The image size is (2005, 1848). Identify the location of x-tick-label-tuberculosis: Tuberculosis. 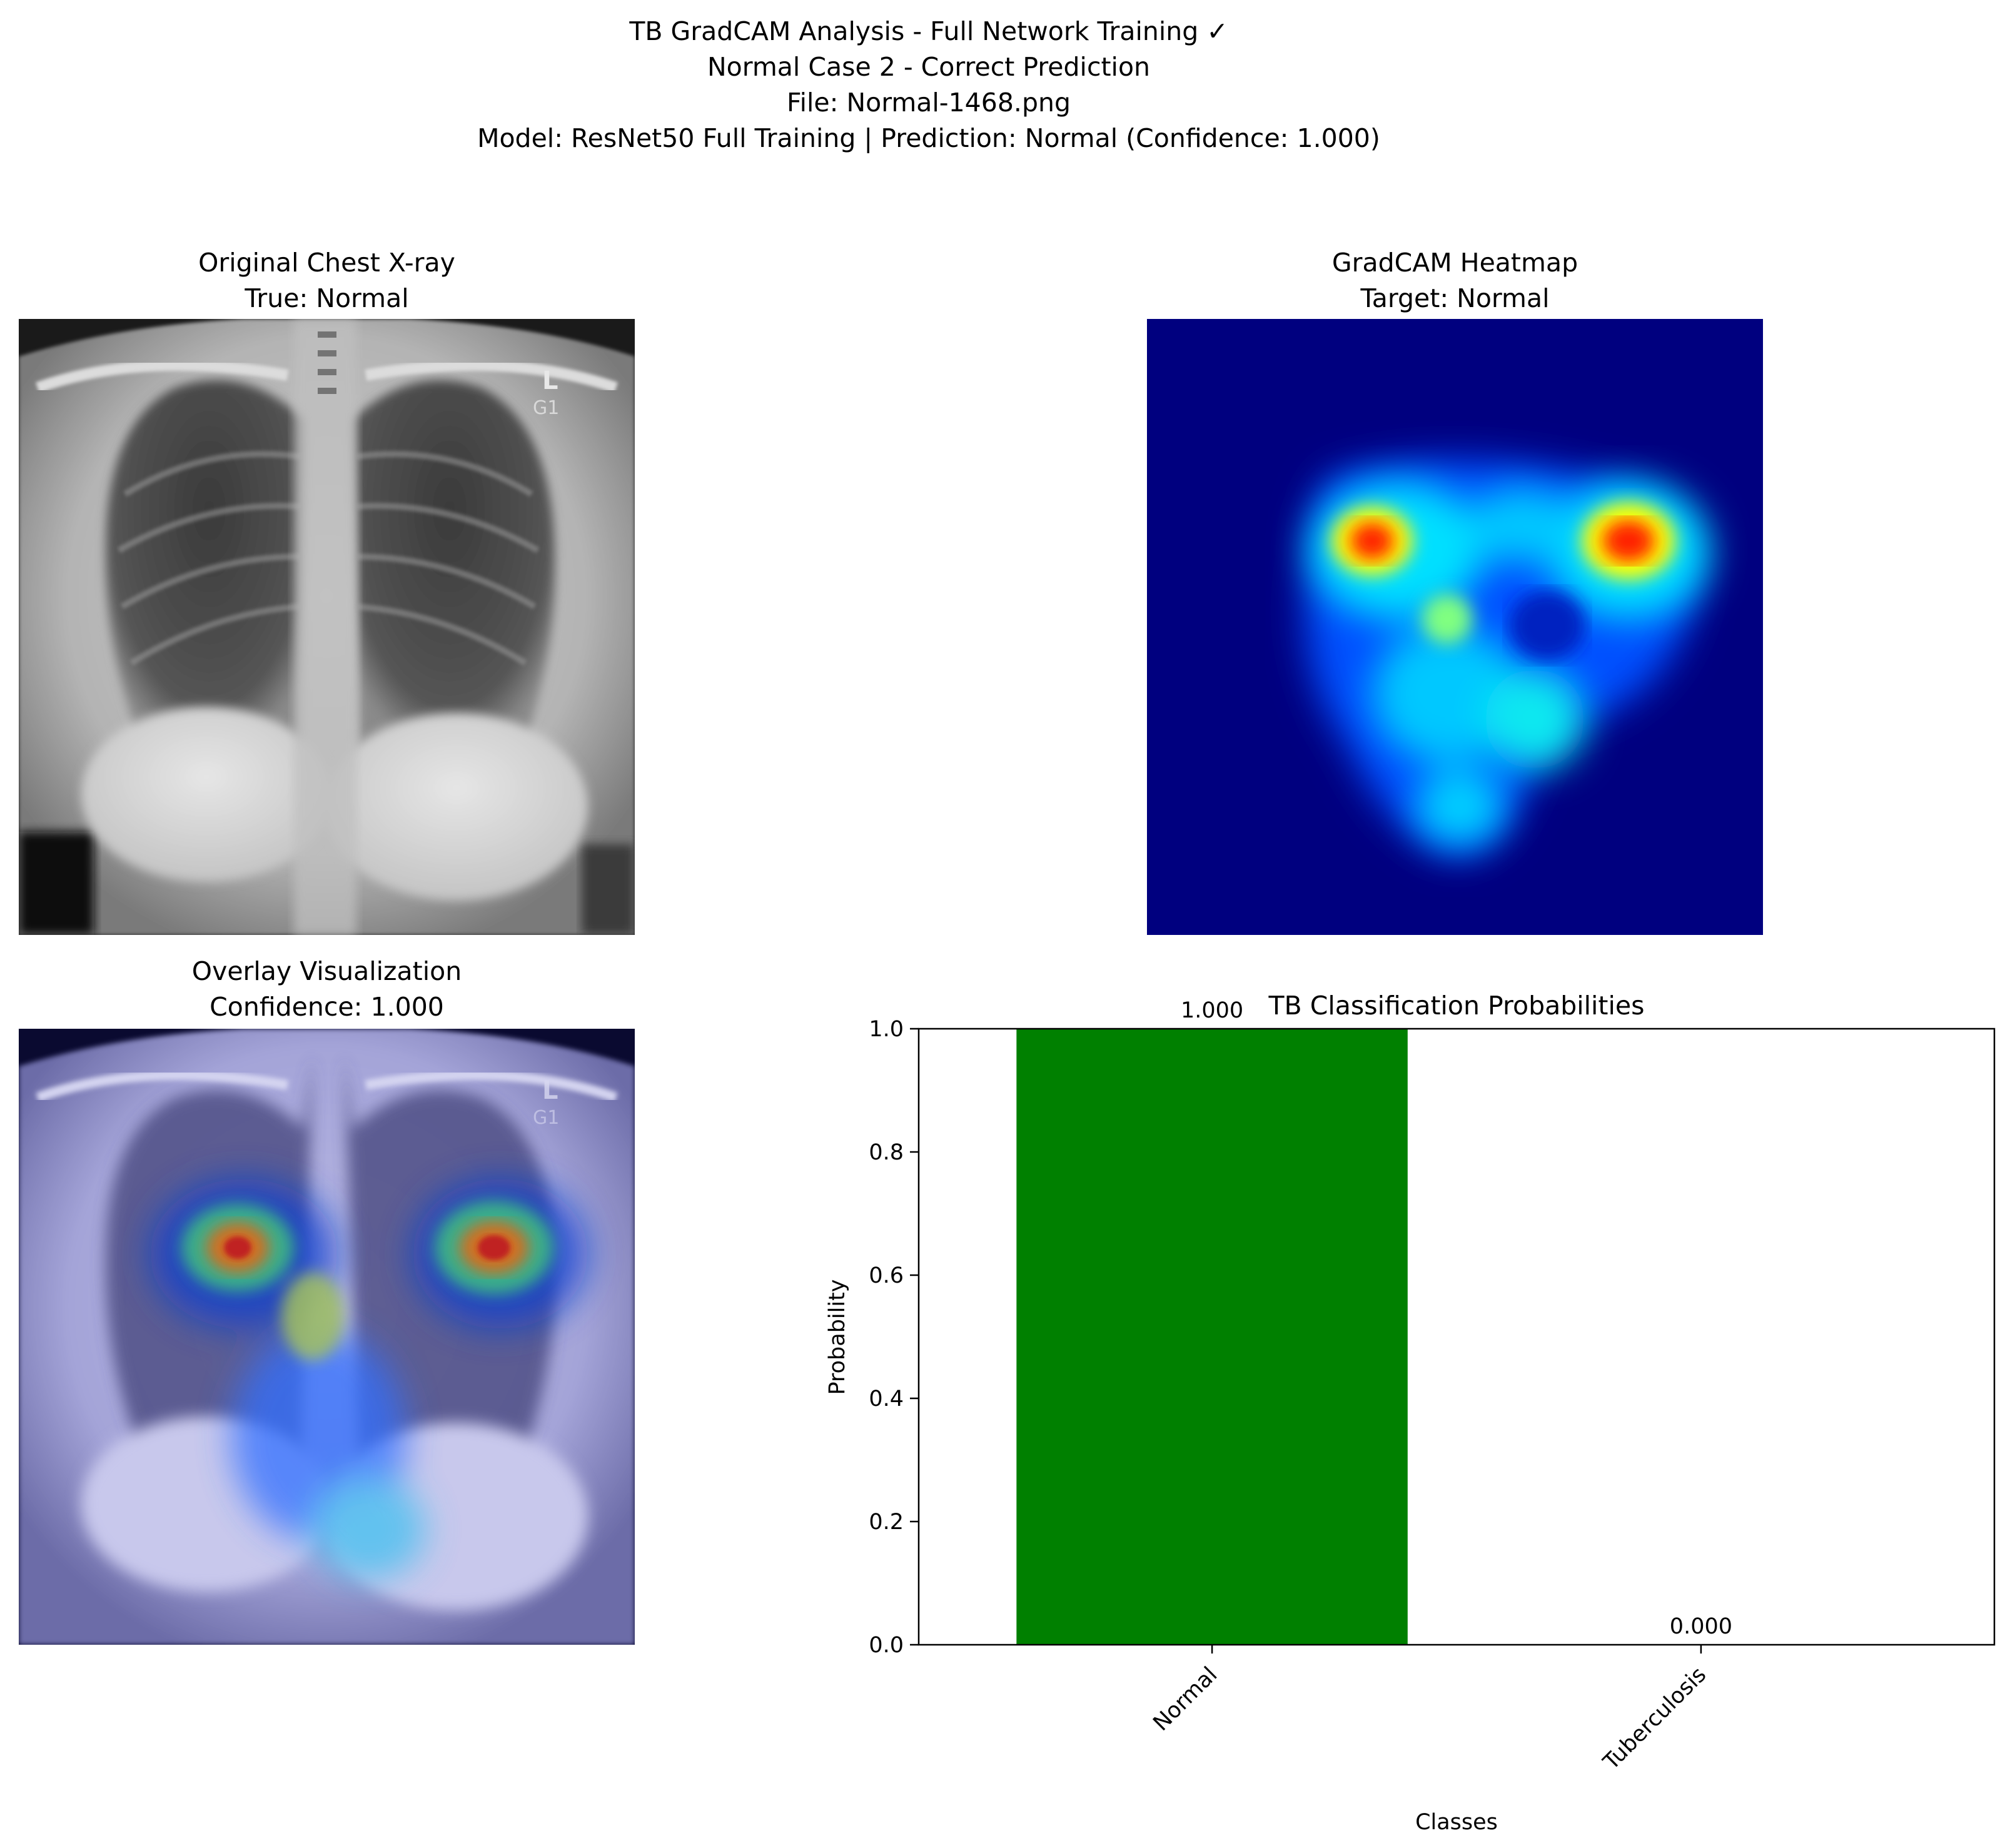
(1655, 1719).